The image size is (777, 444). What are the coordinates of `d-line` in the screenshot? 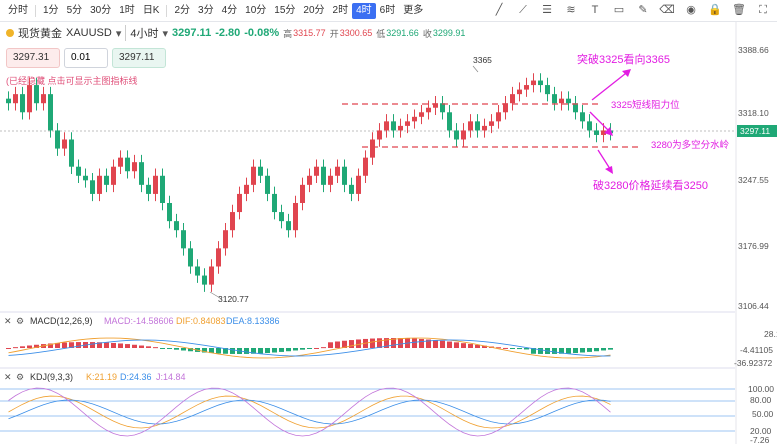 It's located at (309, 412).